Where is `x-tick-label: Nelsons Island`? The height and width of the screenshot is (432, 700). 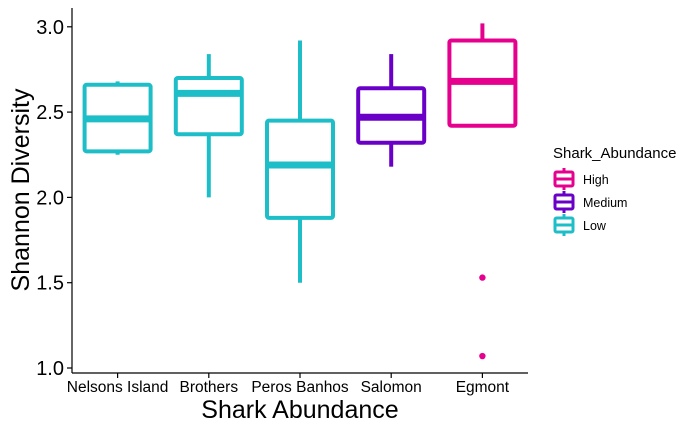
x-tick-label: Nelsons Island is located at coordinates (118, 387).